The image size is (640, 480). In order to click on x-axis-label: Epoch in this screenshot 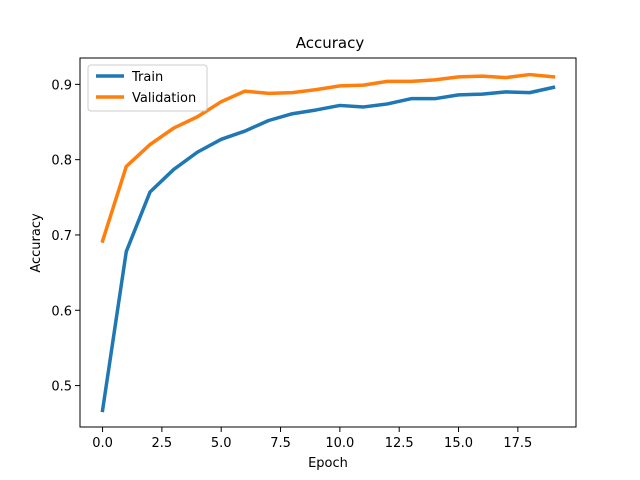, I will do `click(328, 463)`.